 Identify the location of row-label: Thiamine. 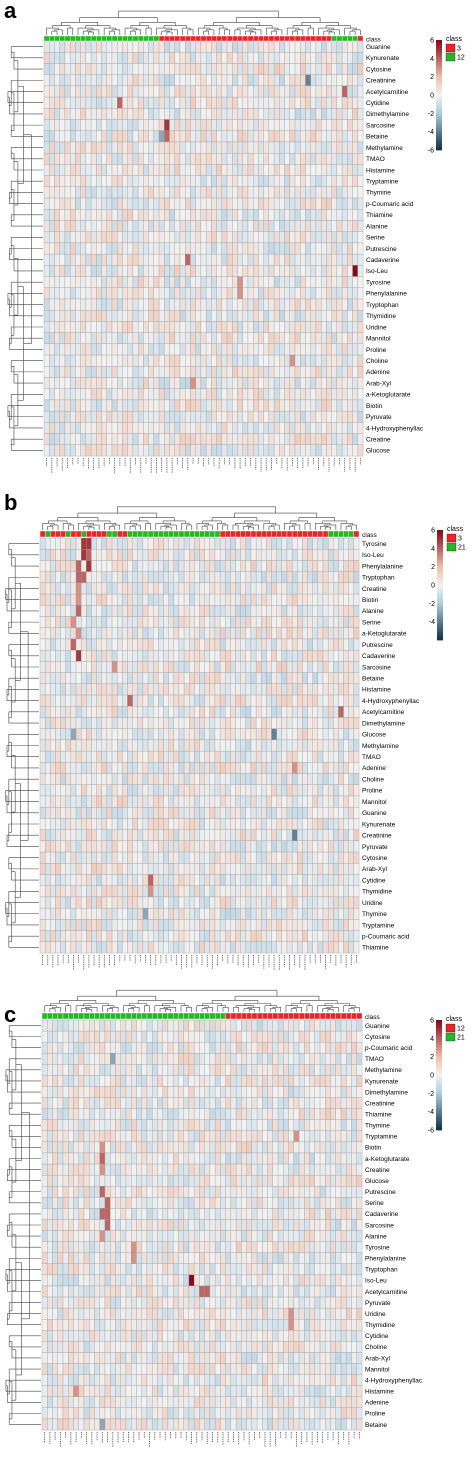
(379, 215).